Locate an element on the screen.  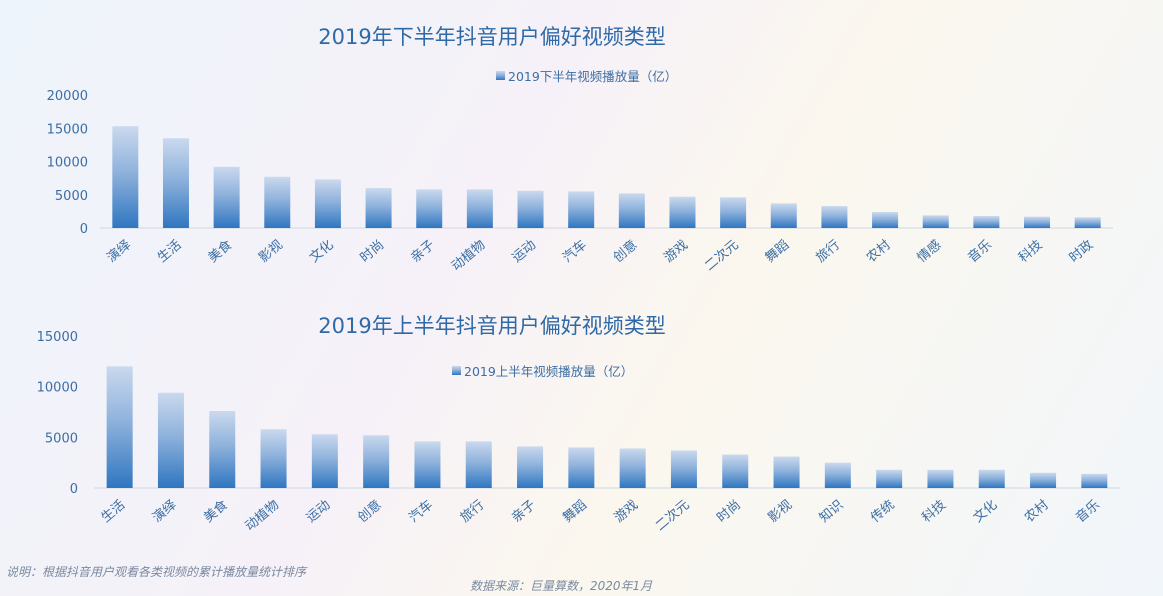
chart-title: 2019年上半年抖音用户偏好视频类型 is located at coordinates (491, 326).